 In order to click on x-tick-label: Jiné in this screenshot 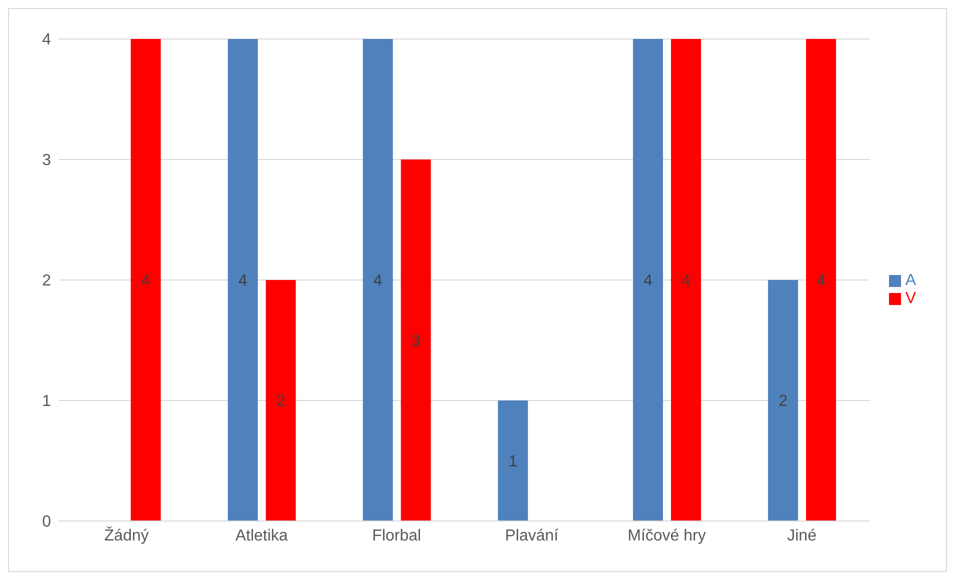, I will do `click(802, 535)`.